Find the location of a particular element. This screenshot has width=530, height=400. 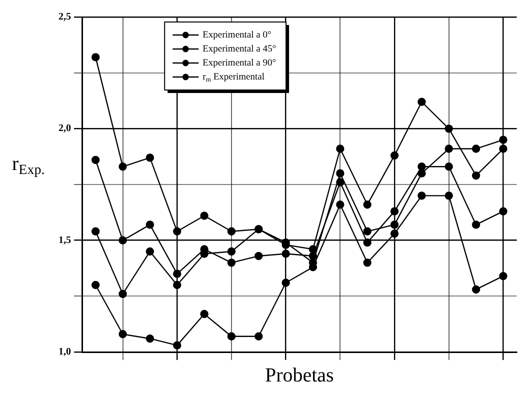

legend-label: Experimental a 0° is located at coordinates (237, 35).